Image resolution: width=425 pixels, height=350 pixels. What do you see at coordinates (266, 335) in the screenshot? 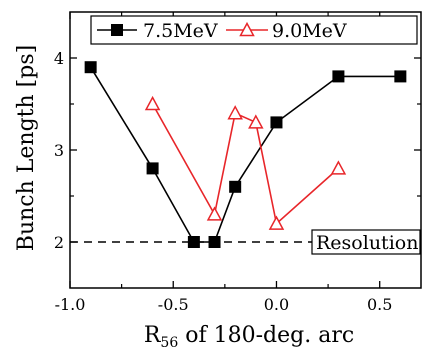
I see `x-axis-title-suffix: of 180-deg. arc` at bounding box center [266, 335].